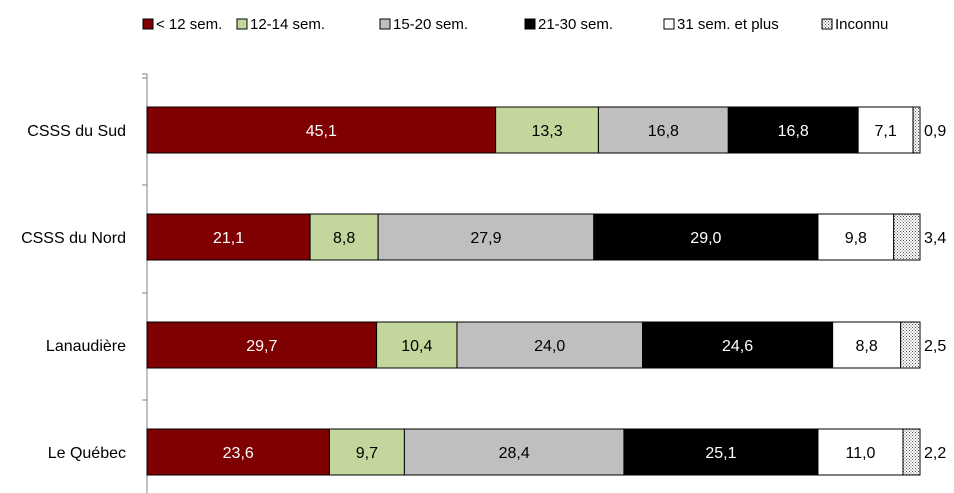 This screenshot has height=493, width=954. What do you see at coordinates (575, 24) in the screenshot?
I see `legend-label: 21-30 sem.` at bounding box center [575, 24].